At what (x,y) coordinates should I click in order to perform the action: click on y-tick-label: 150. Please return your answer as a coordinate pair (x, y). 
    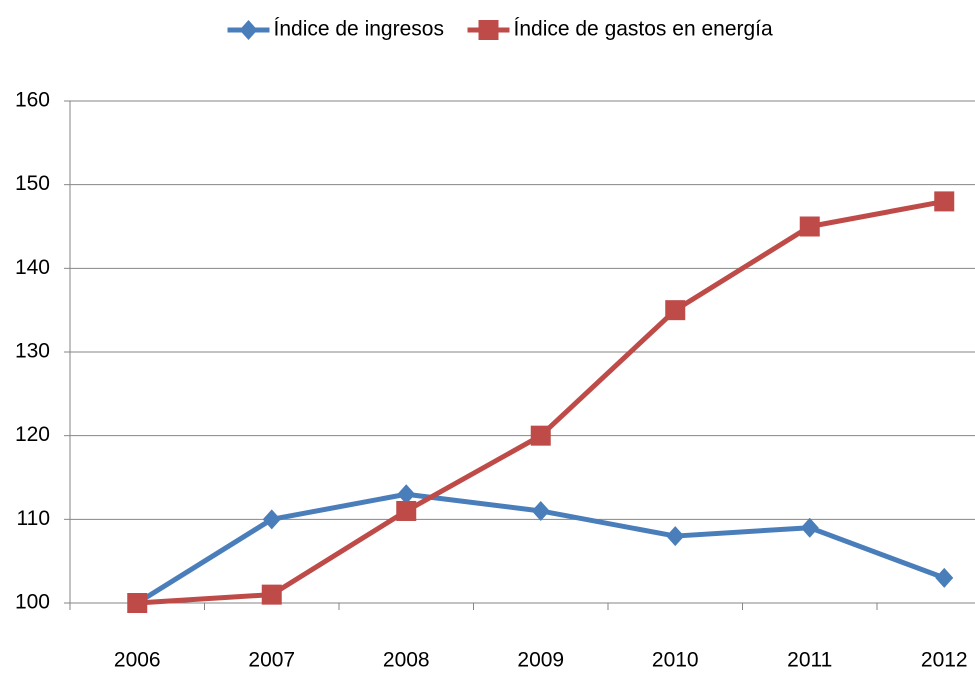
    Looking at the image, I should click on (32, 183).